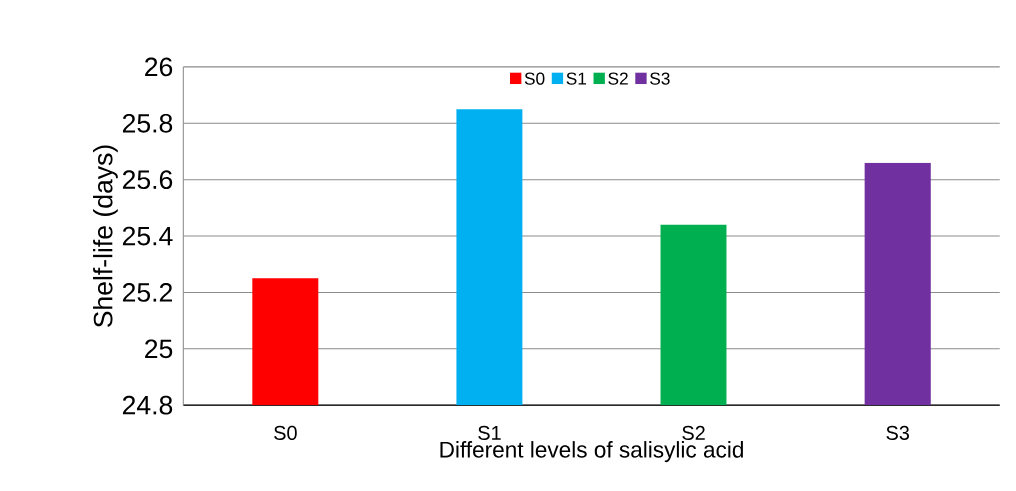  Describe the element at coordinates (618, 78) in the screenshot. I see `legend-label: S2` at that location.